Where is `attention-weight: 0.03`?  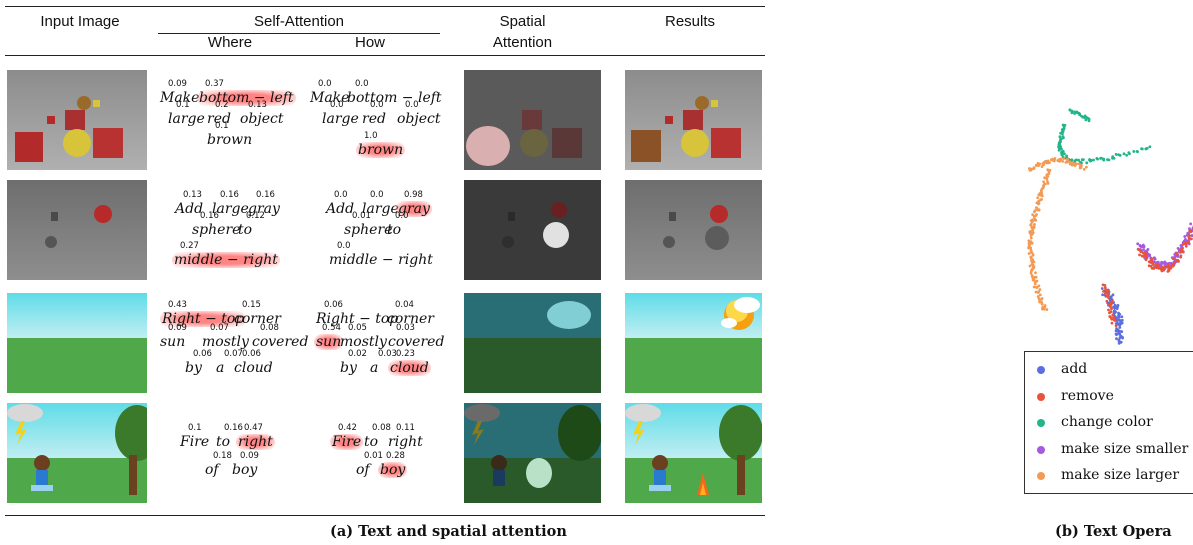
attention-weight: 0.03 is located at coordinates (387, 354).